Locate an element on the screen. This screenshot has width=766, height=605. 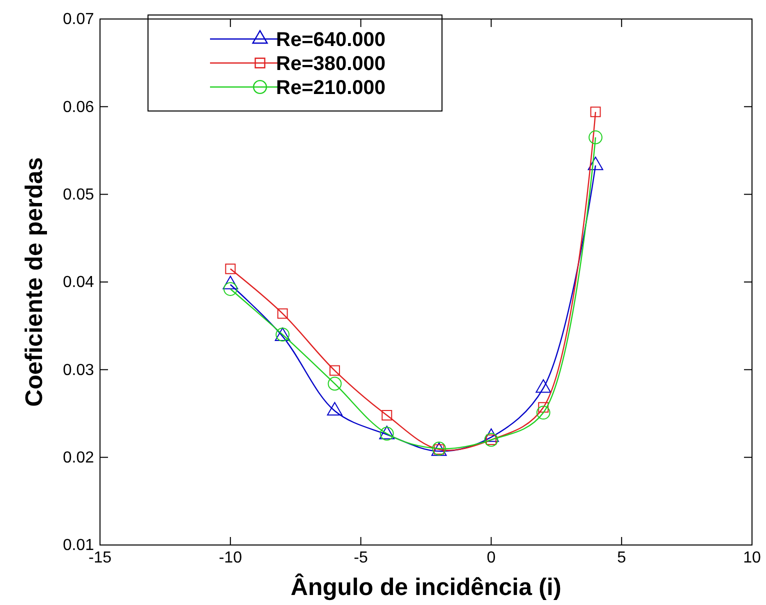
y-tick-label: 0.07 is located at coordinates (78, 19).